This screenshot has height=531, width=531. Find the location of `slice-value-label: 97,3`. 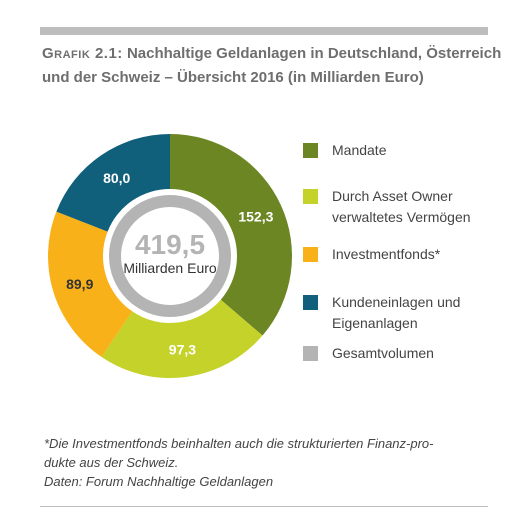

slice-value-label: 97,3 is located at coordinates (182, 350).